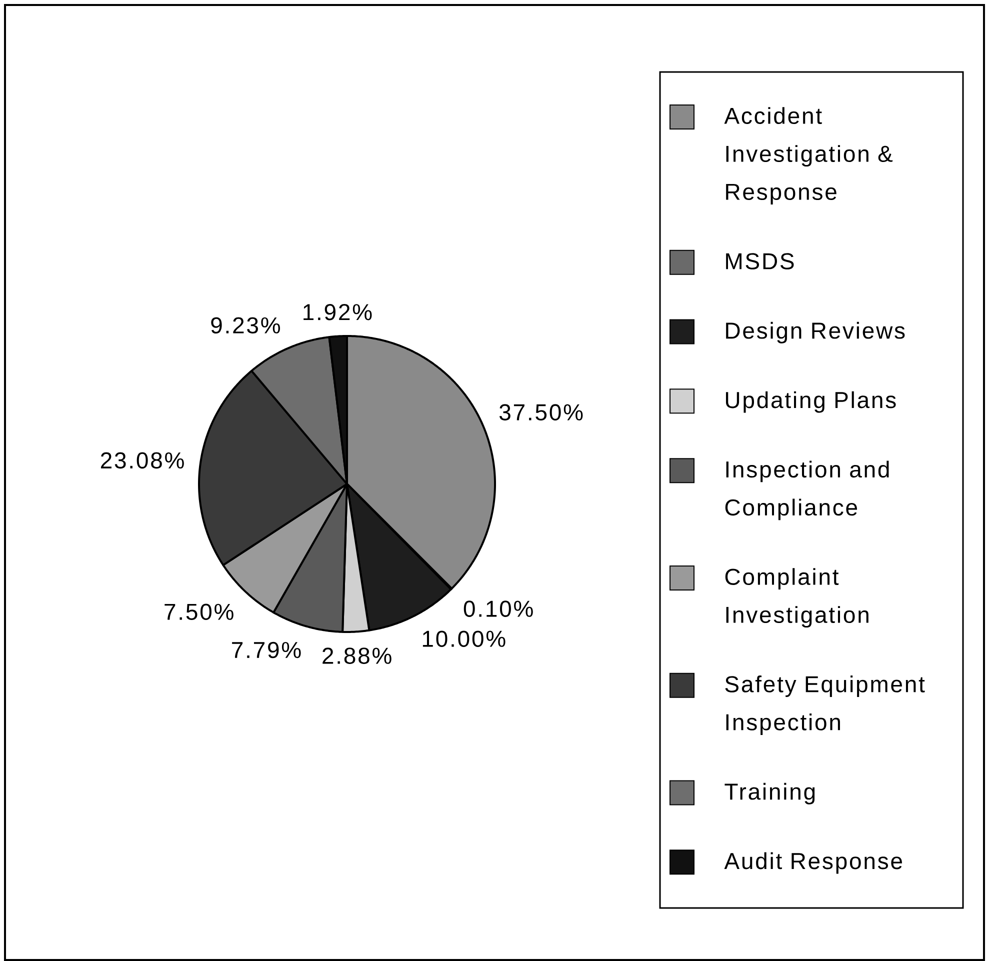 Image resolution: width=986 pixels, height=961 pixels. What do you see at coordinates (266, 650) in the screenshot?
I see `data-label: 7.79%` at bounding box center [266, 650].